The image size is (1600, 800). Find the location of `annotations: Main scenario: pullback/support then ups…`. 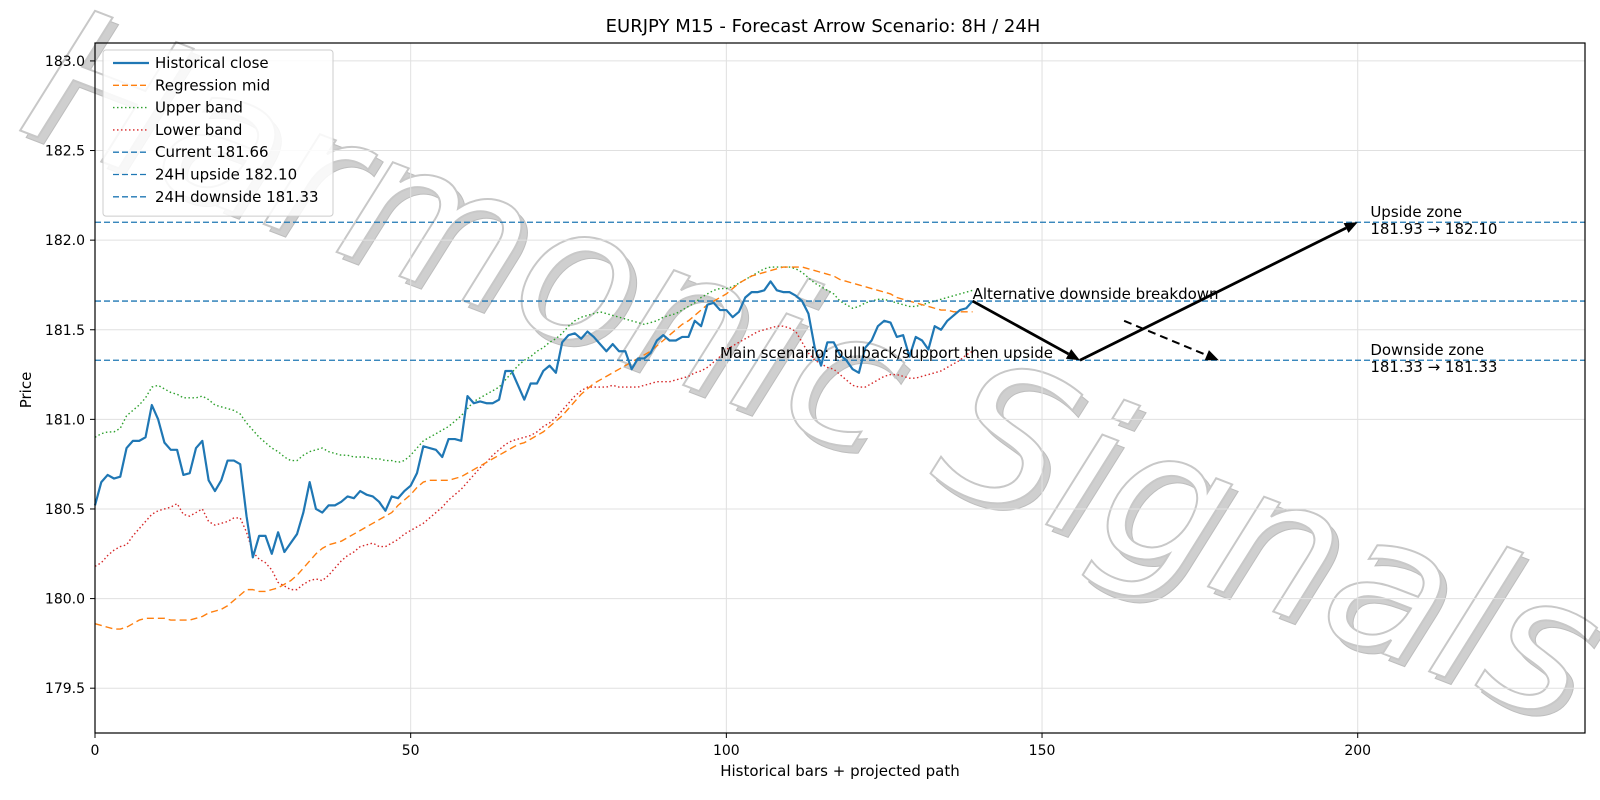

annotations: Main scenario: pullback/support then ups… is located at coordinates (1108, 289).